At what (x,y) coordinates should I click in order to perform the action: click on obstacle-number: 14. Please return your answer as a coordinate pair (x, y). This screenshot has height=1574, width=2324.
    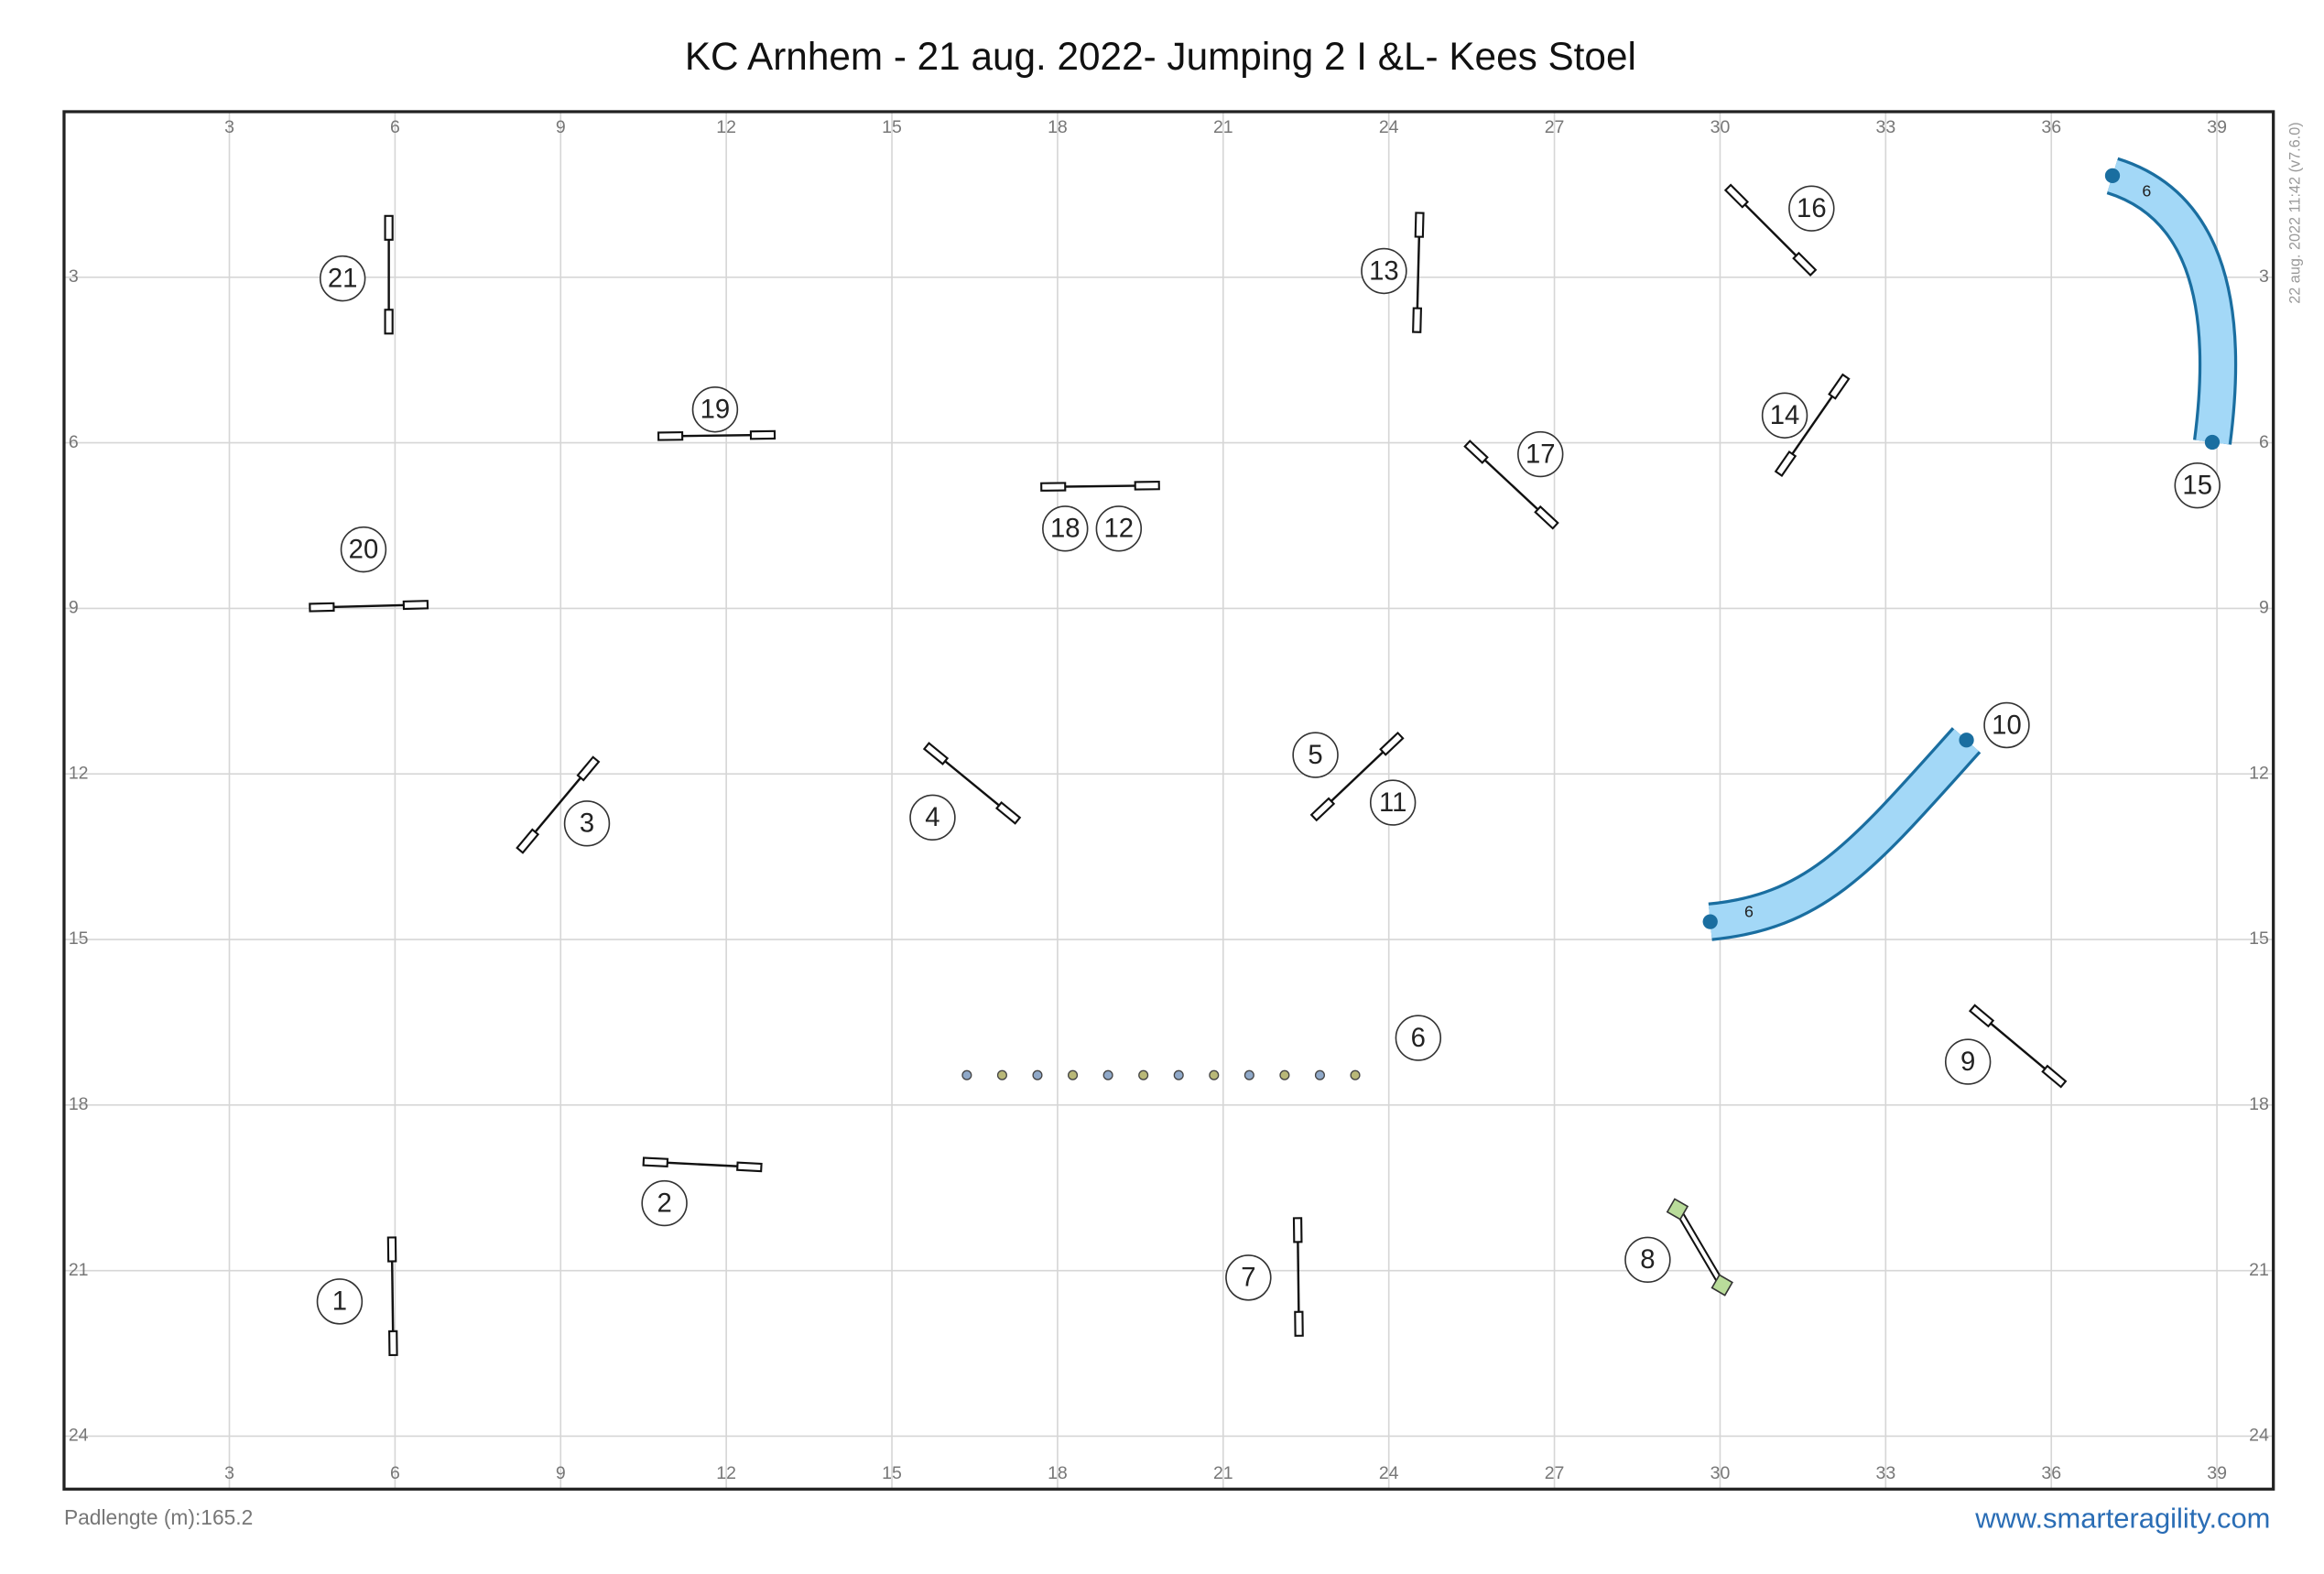
    Looking at the image, I should click on (1785, 416).